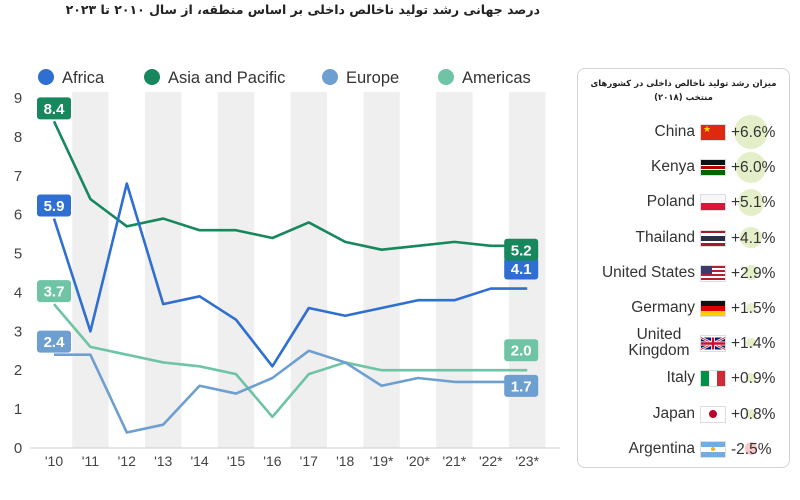  What do you see at coordinates (18, 409) in the screenshot?
I see `y-tick-label: 1` at bounding box center [18, 409].